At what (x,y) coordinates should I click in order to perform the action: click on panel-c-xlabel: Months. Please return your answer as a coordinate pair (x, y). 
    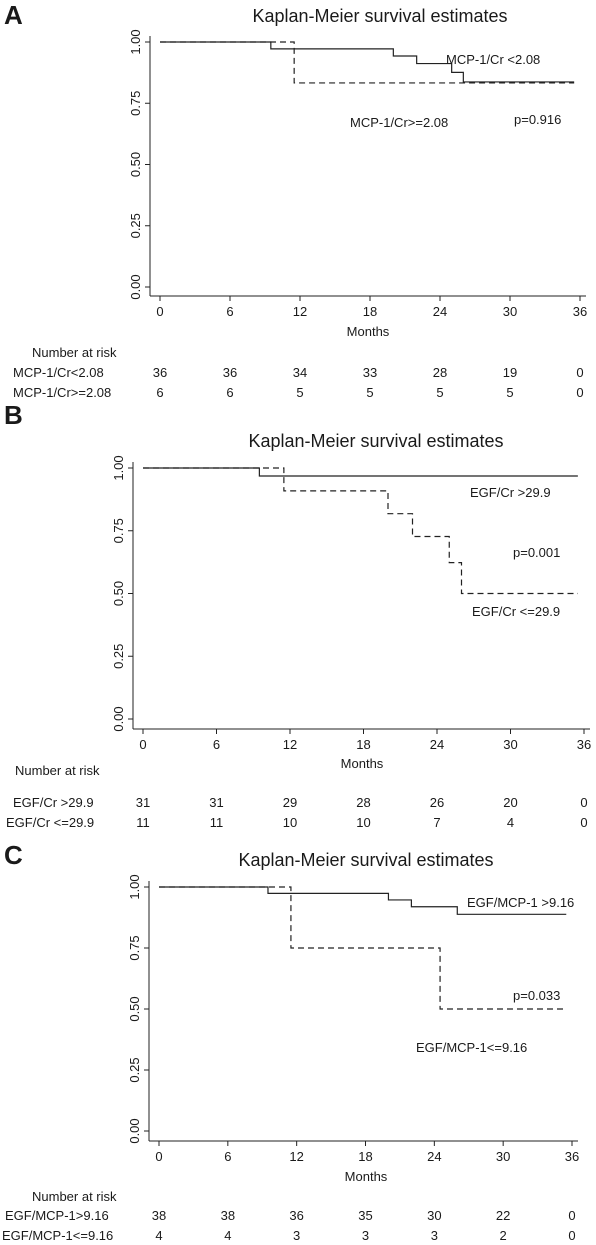
    Looking at the image, I should click on (366, 1176).